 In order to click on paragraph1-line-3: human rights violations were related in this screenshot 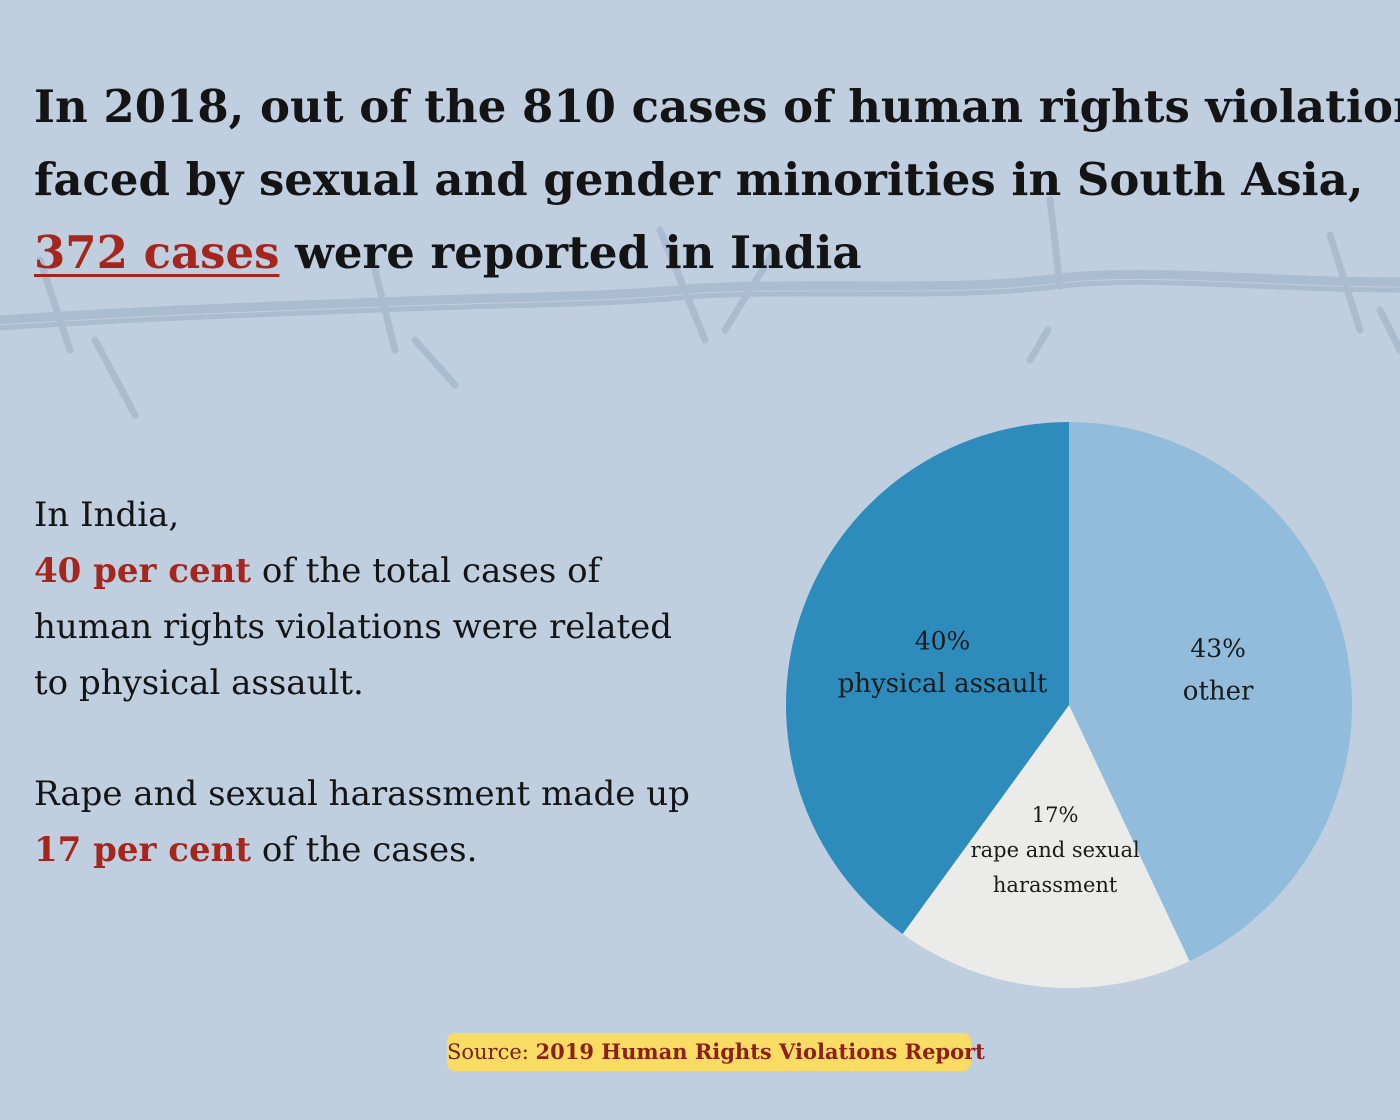, I will do `click(353, 627)`.